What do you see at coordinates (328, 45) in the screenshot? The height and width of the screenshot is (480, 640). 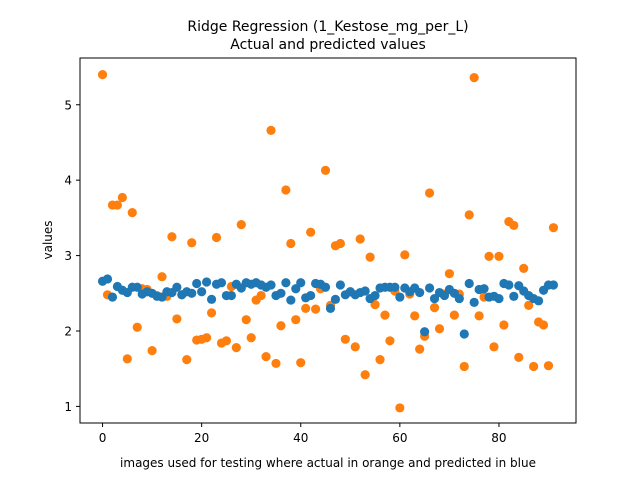 I see `chart-subtitle: Actual and predicted values` at bounding box center [328, 45].